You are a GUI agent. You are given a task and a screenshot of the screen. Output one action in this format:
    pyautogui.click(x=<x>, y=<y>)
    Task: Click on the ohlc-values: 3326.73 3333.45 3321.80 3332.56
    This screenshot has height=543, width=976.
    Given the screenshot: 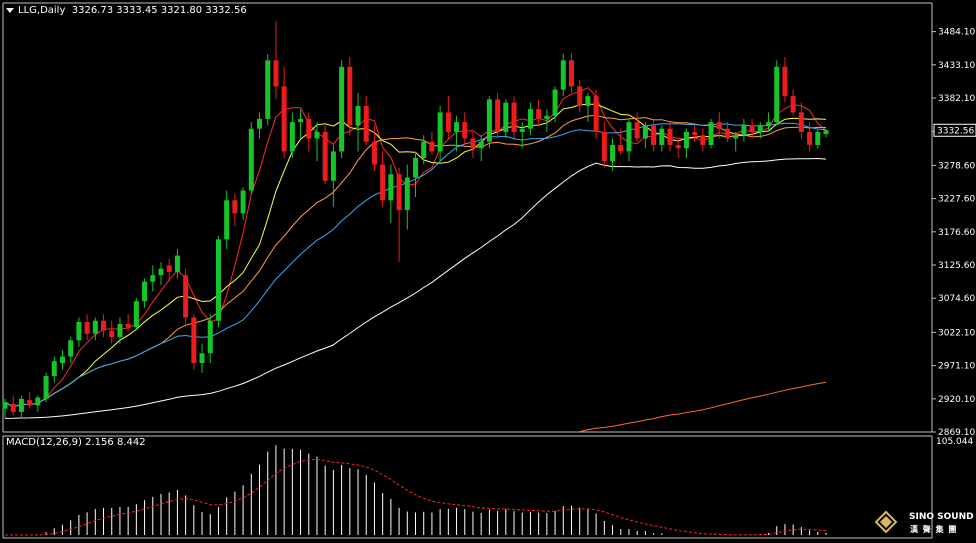 What is the action you would take?
    pyautogui.click(x=159, y=10)
    